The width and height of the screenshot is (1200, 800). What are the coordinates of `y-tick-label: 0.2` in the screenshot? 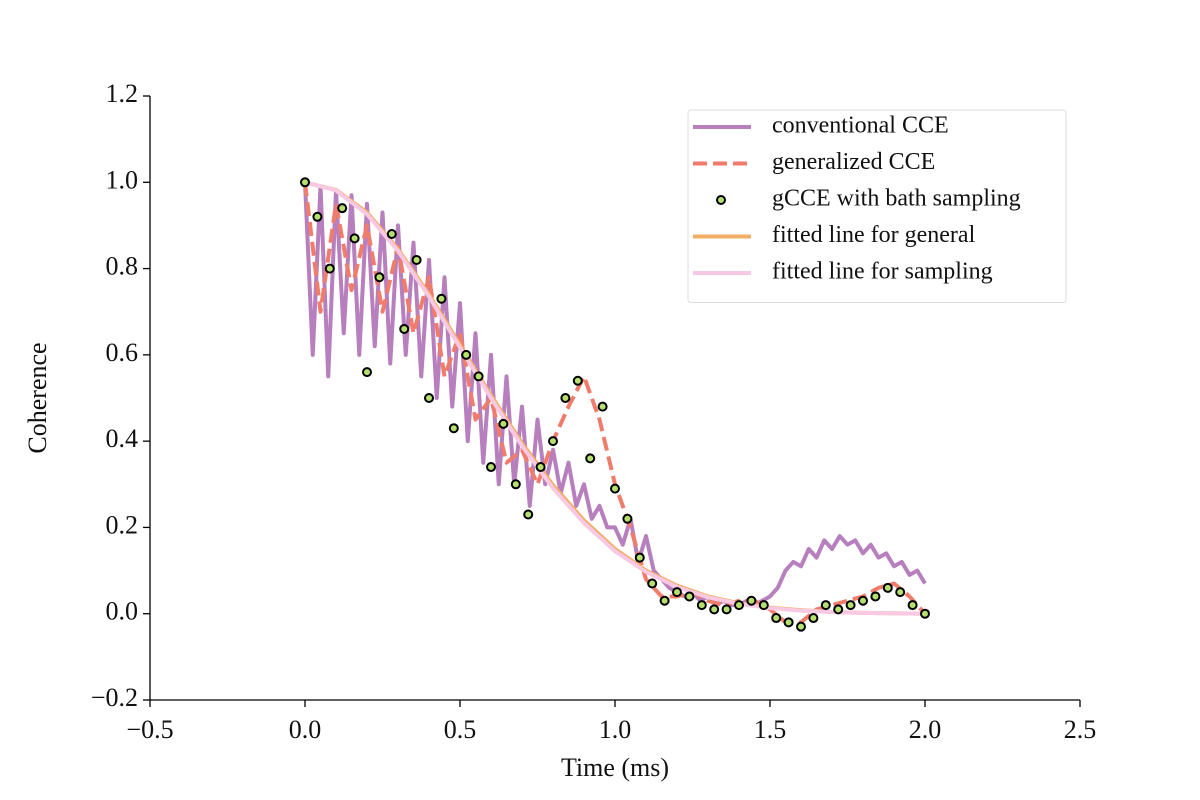 It's located at (122, 524).